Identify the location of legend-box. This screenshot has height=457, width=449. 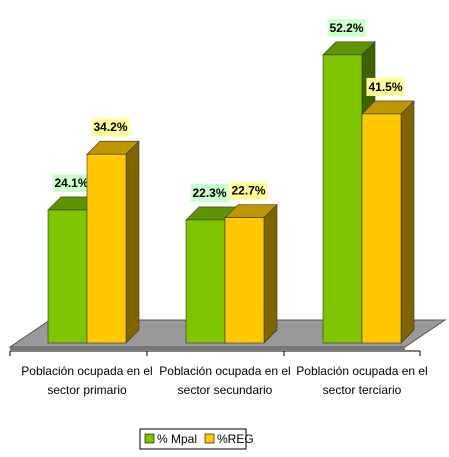
(193, 439).